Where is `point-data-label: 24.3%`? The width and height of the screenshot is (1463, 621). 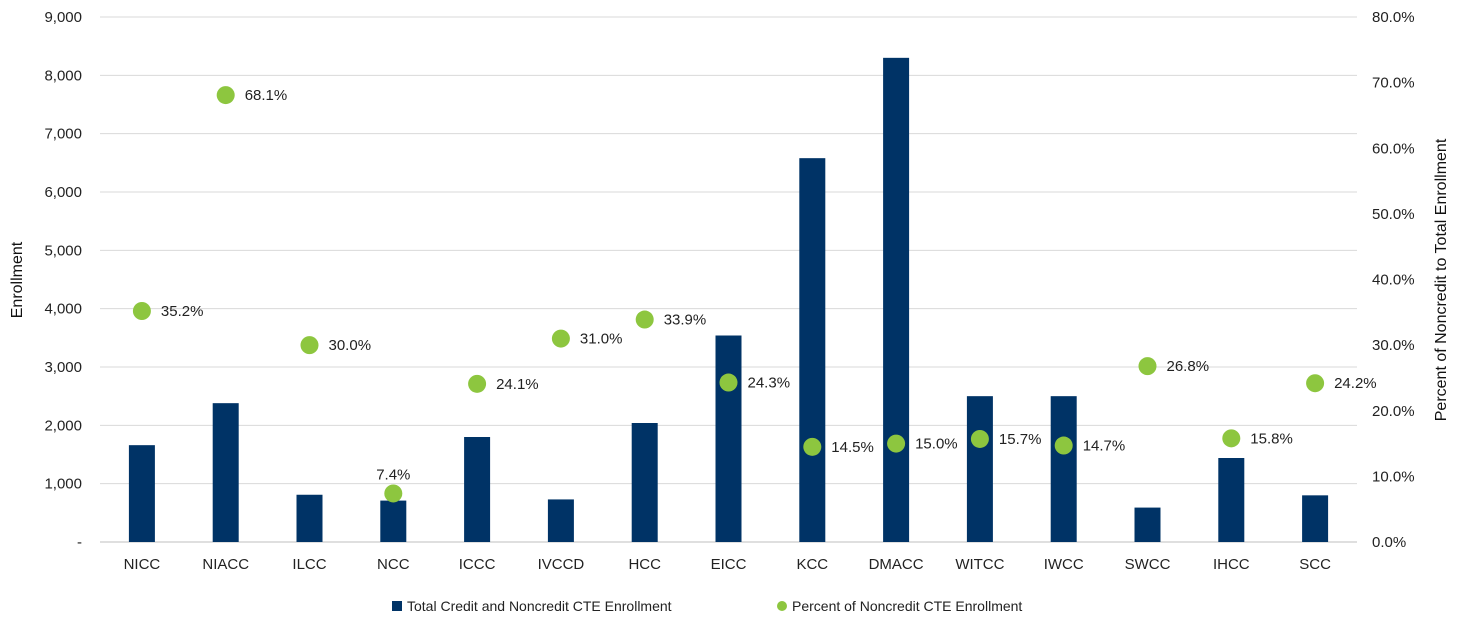 point-data-label: 24.3% is located at coordinates (769, 383).